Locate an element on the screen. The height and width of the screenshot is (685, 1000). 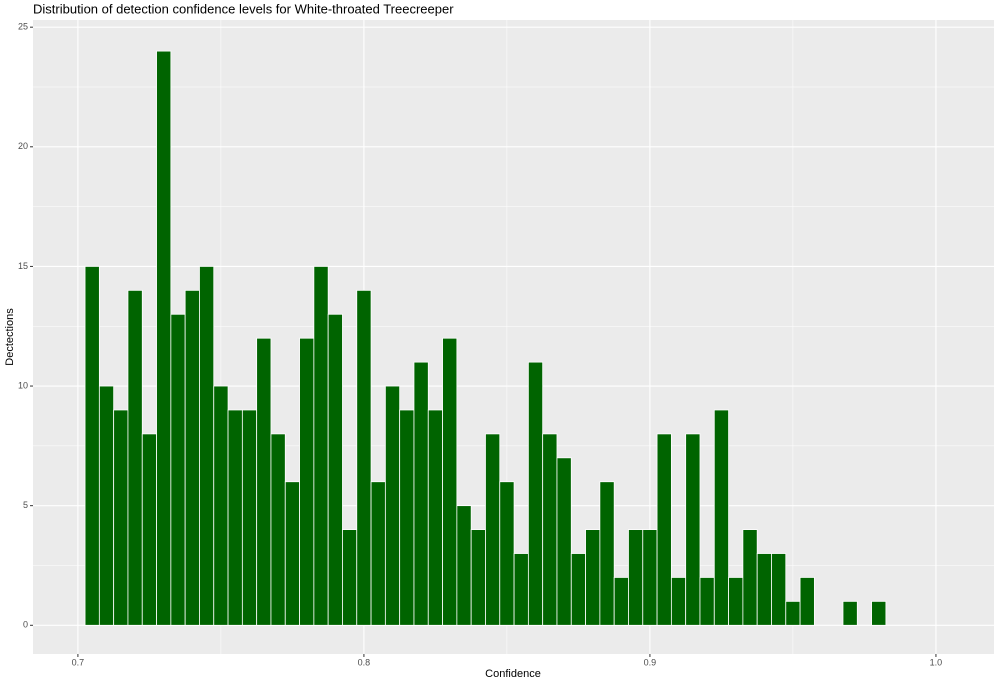
y-tick-label: 0 is located at coordinates (25, 625).